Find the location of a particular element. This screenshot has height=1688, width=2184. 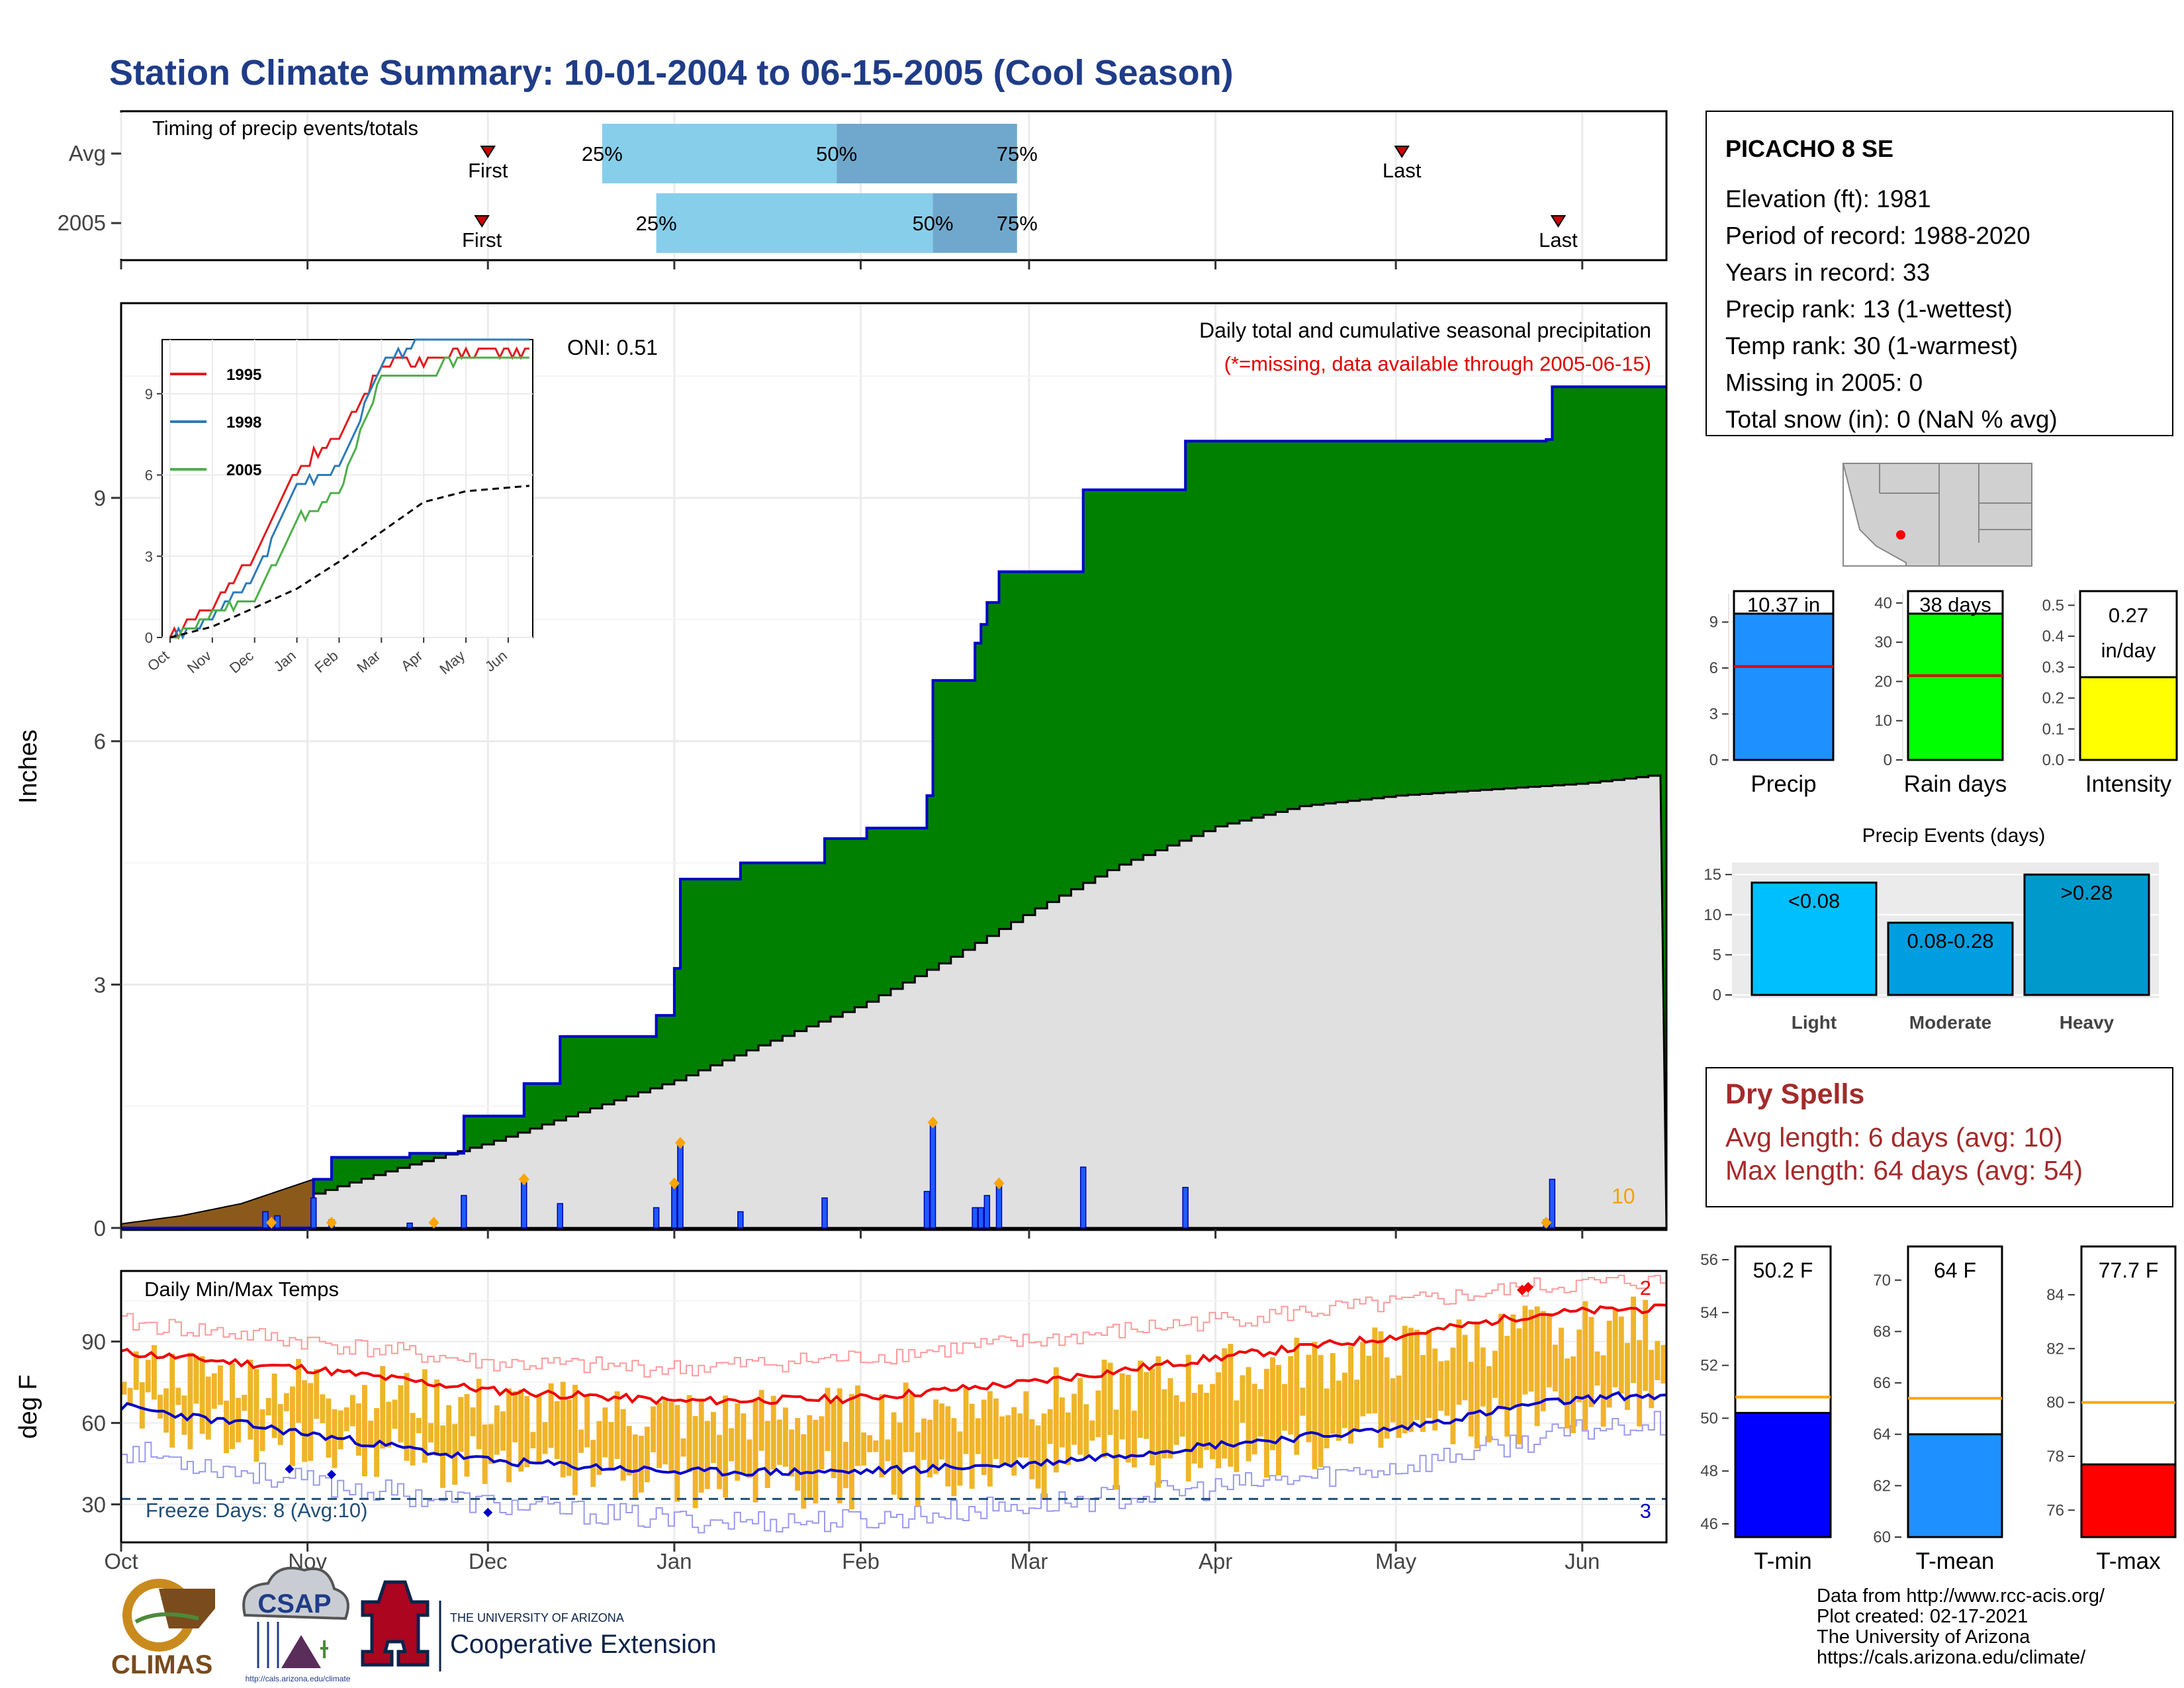

x-tick-label-jan: Jan is located at coordinates (675, 1561).